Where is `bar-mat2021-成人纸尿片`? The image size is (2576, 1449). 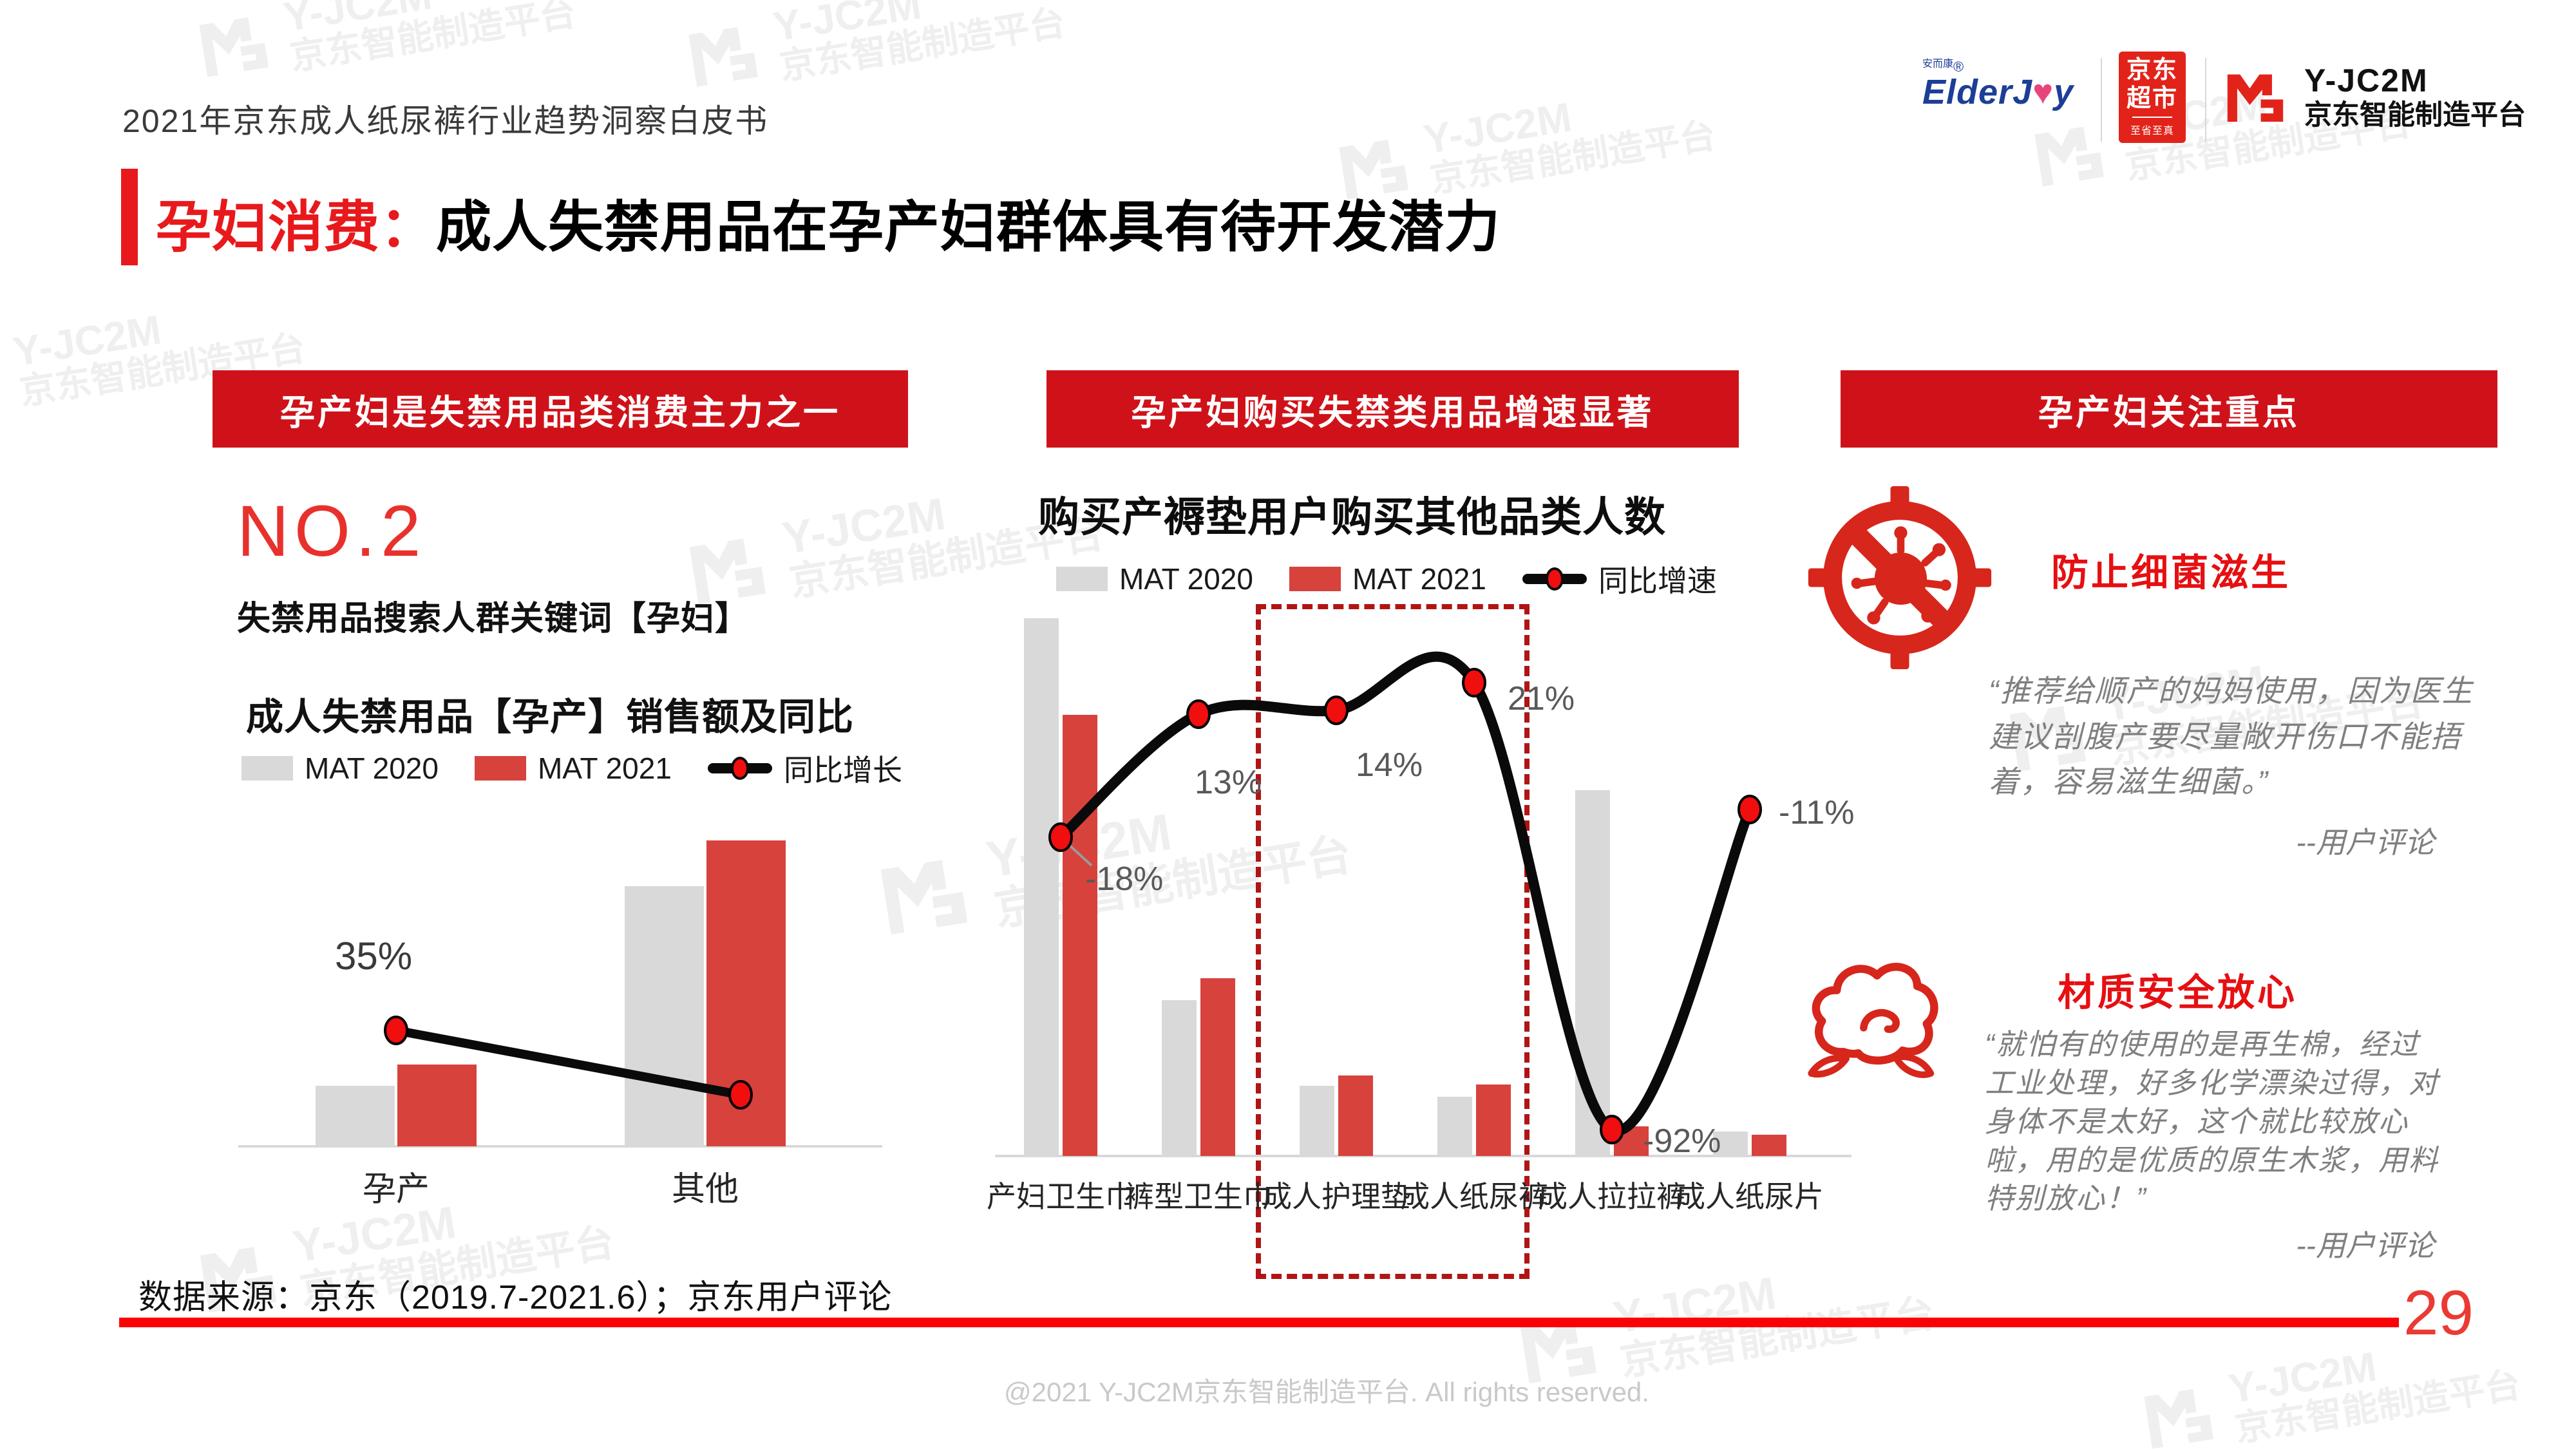 bar-mat2021-成人纸尿片 is located at coordinates (1769, 1145).